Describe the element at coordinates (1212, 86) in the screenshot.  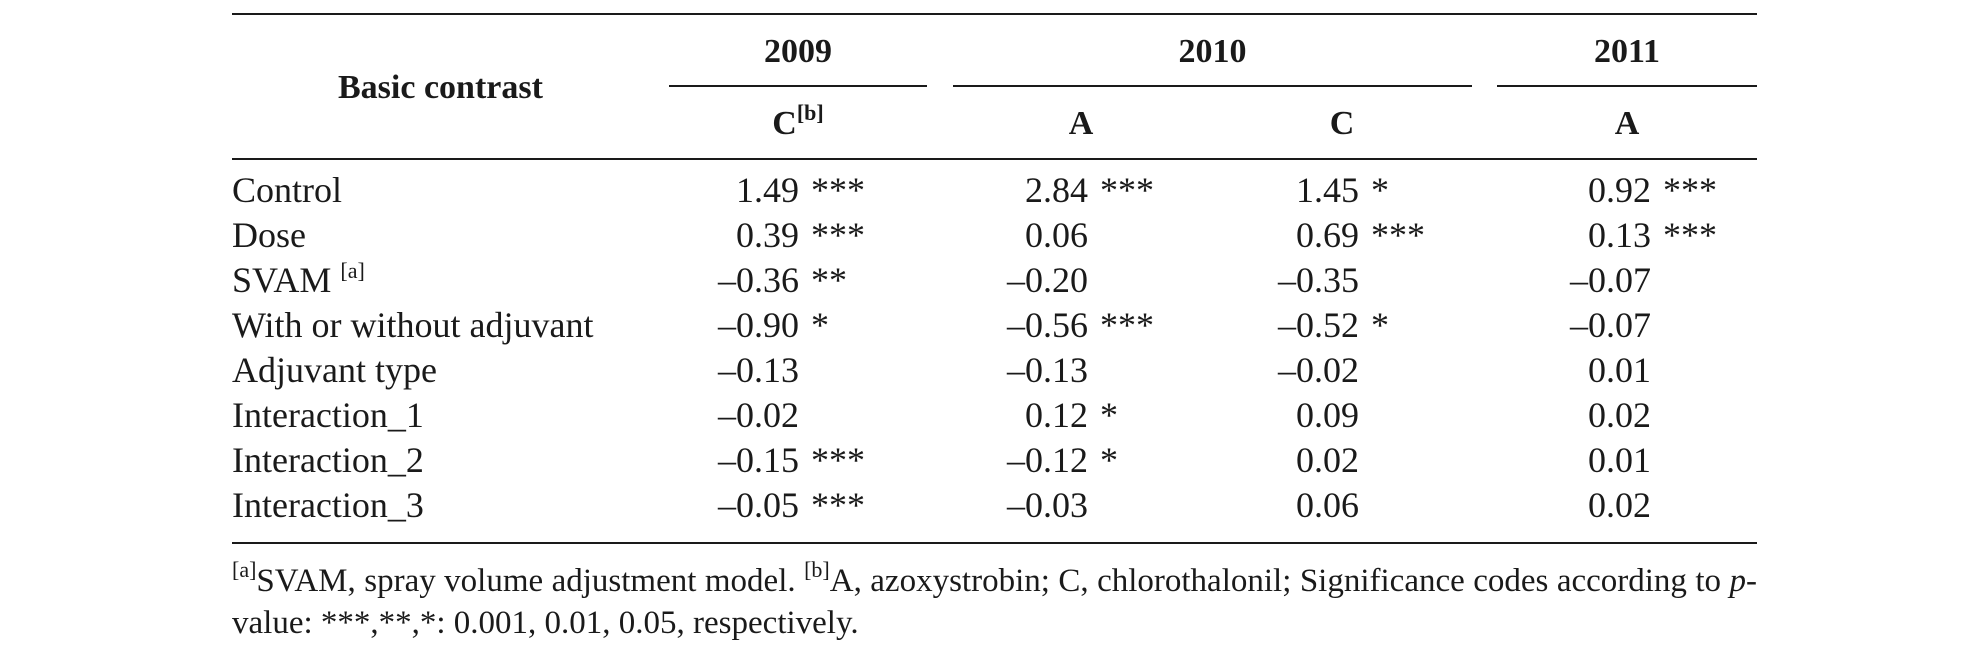
I see `year-2010-rule` at that location.